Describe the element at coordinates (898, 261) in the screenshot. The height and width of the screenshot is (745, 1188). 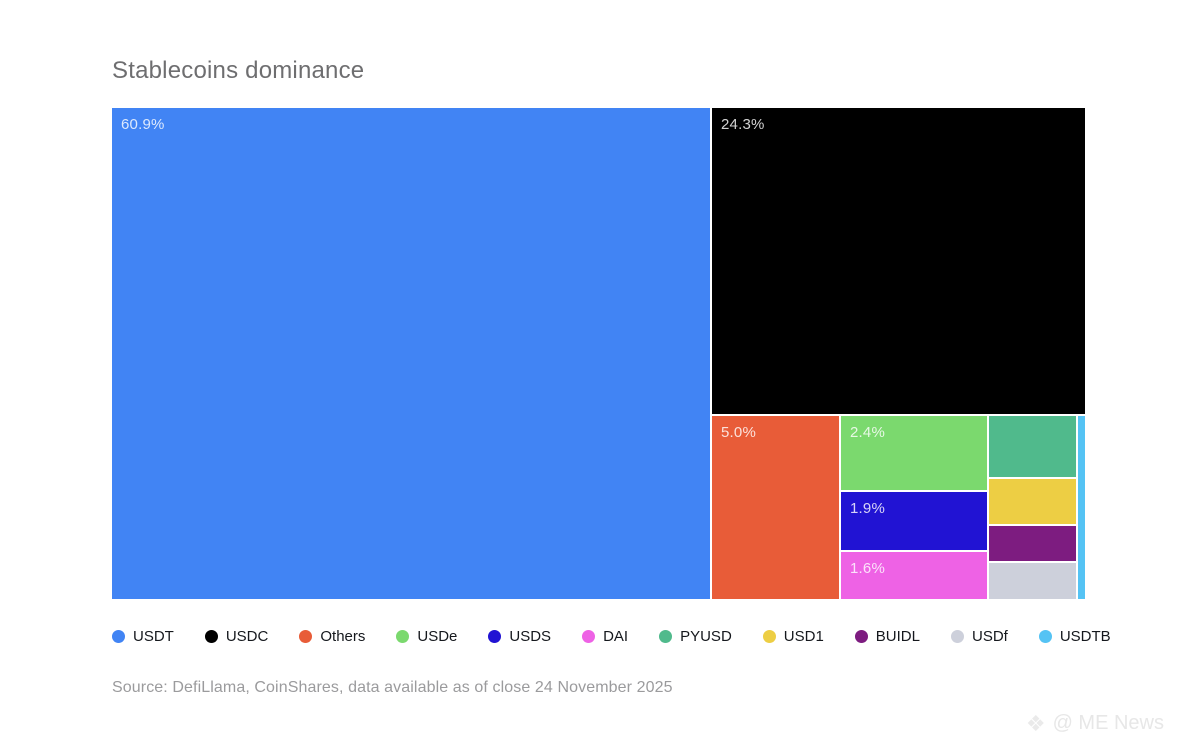
I see `treemap-cell-usdc: 24.3%` at that location.